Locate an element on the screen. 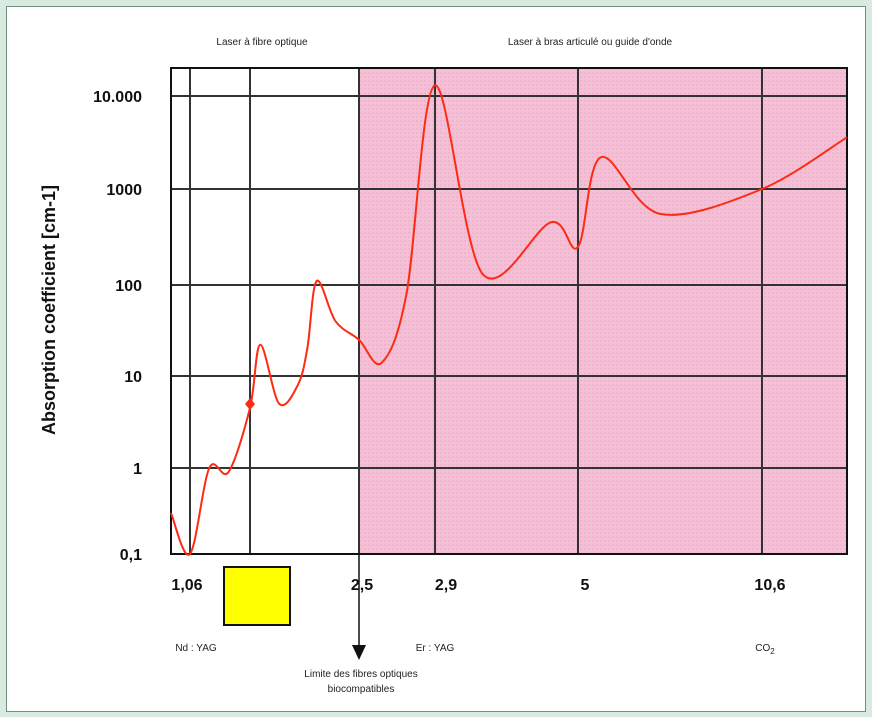 Image resolution: width=872 pixels, height=717 pixels. y-axis-label: Absorption coefficient [cm-1] is located at coordinates (49, 310).